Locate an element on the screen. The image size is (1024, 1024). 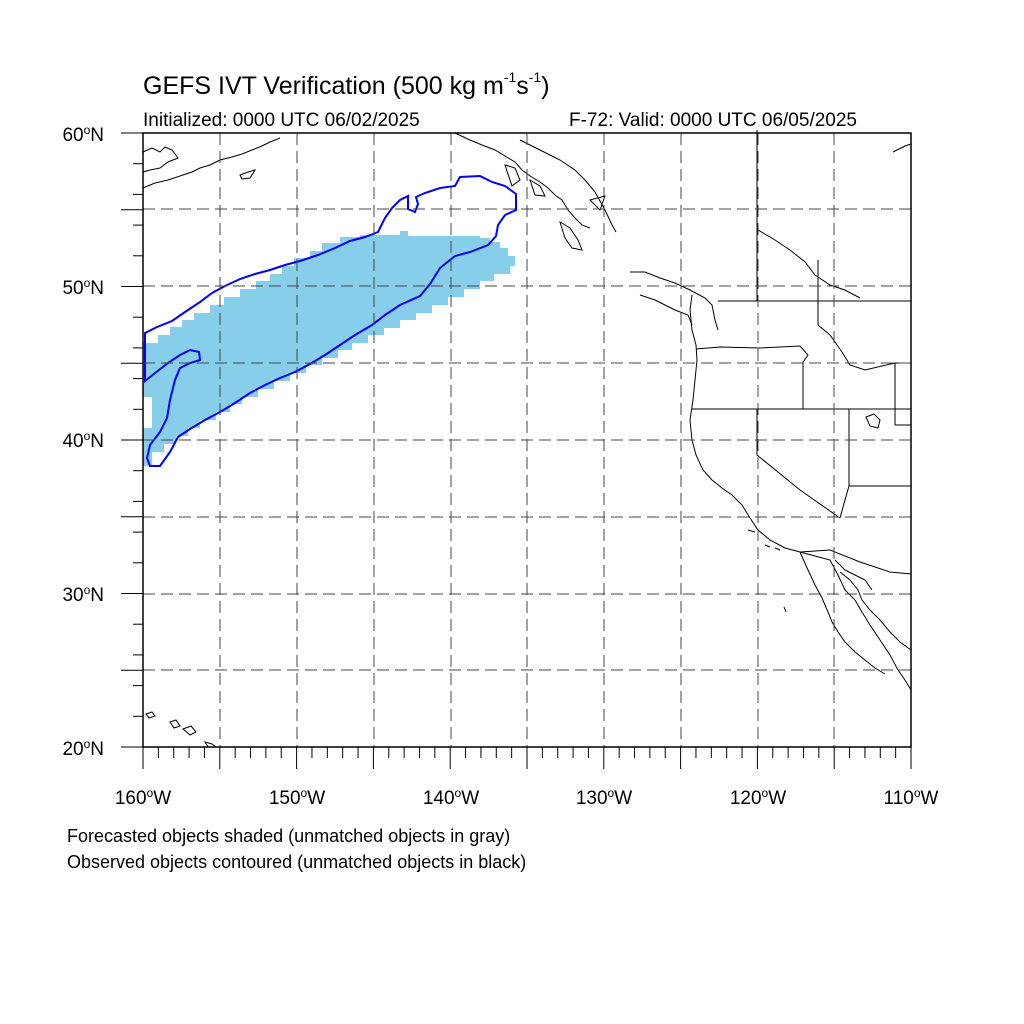
title-exponent-2: -1 is located at coordinates (535, 77).